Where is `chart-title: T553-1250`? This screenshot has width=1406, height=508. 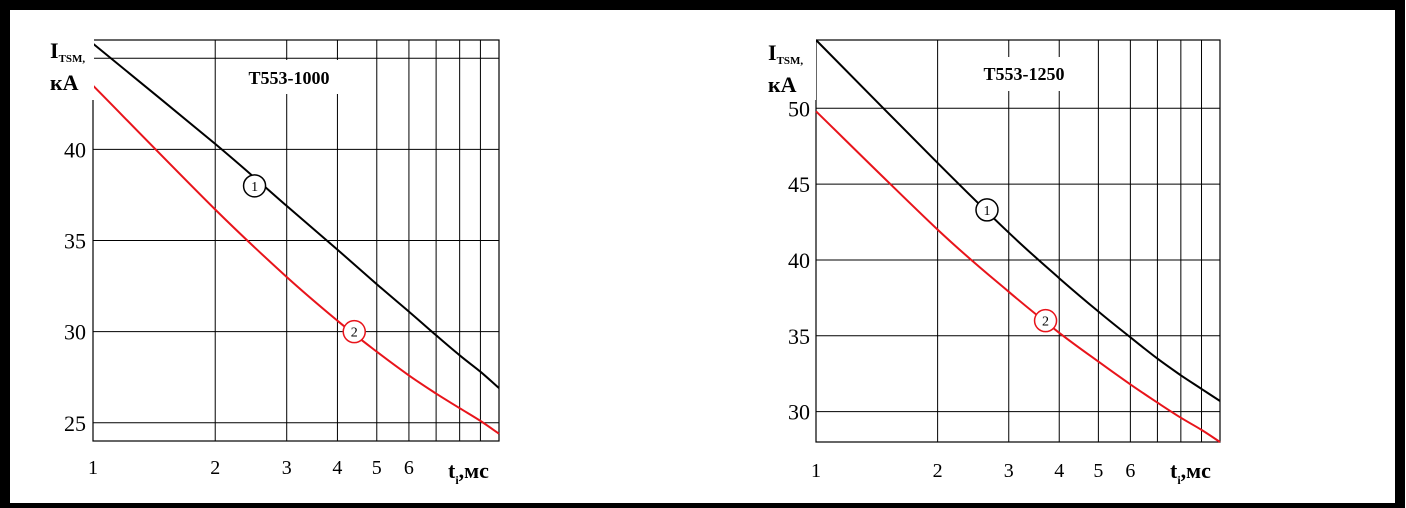 chart-title: T553-1250 is located at coordinates (1024, 74).